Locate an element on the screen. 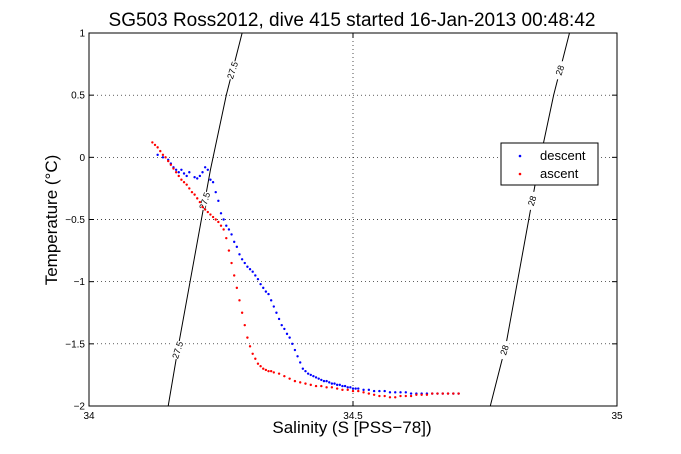  legend-label-ascent: ascent is located at coordinates (559, 173).